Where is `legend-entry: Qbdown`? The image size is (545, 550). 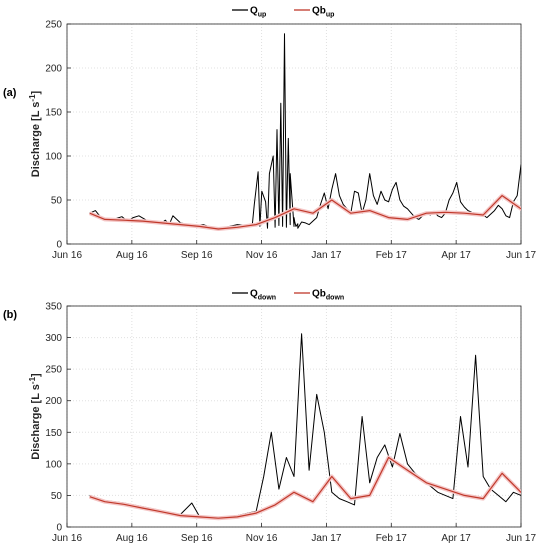
legend-entry: Qbdown is located at coordinates (328, 295).